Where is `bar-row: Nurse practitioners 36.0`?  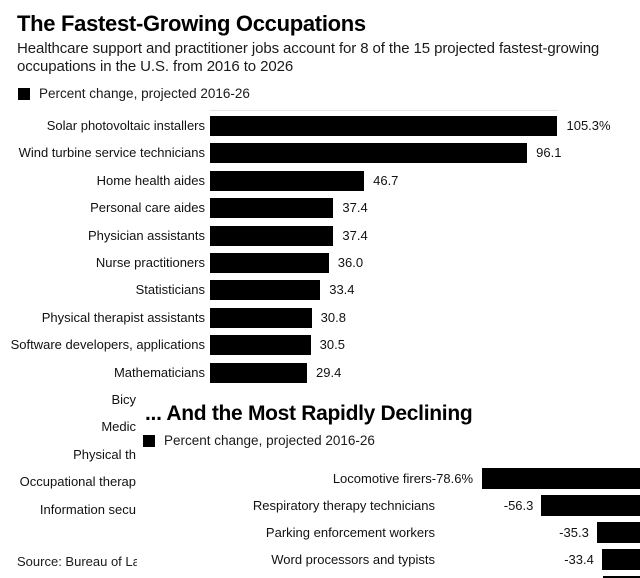
bar-row: Nurse practitioners 36.0 is located at coordinates (320, 263).